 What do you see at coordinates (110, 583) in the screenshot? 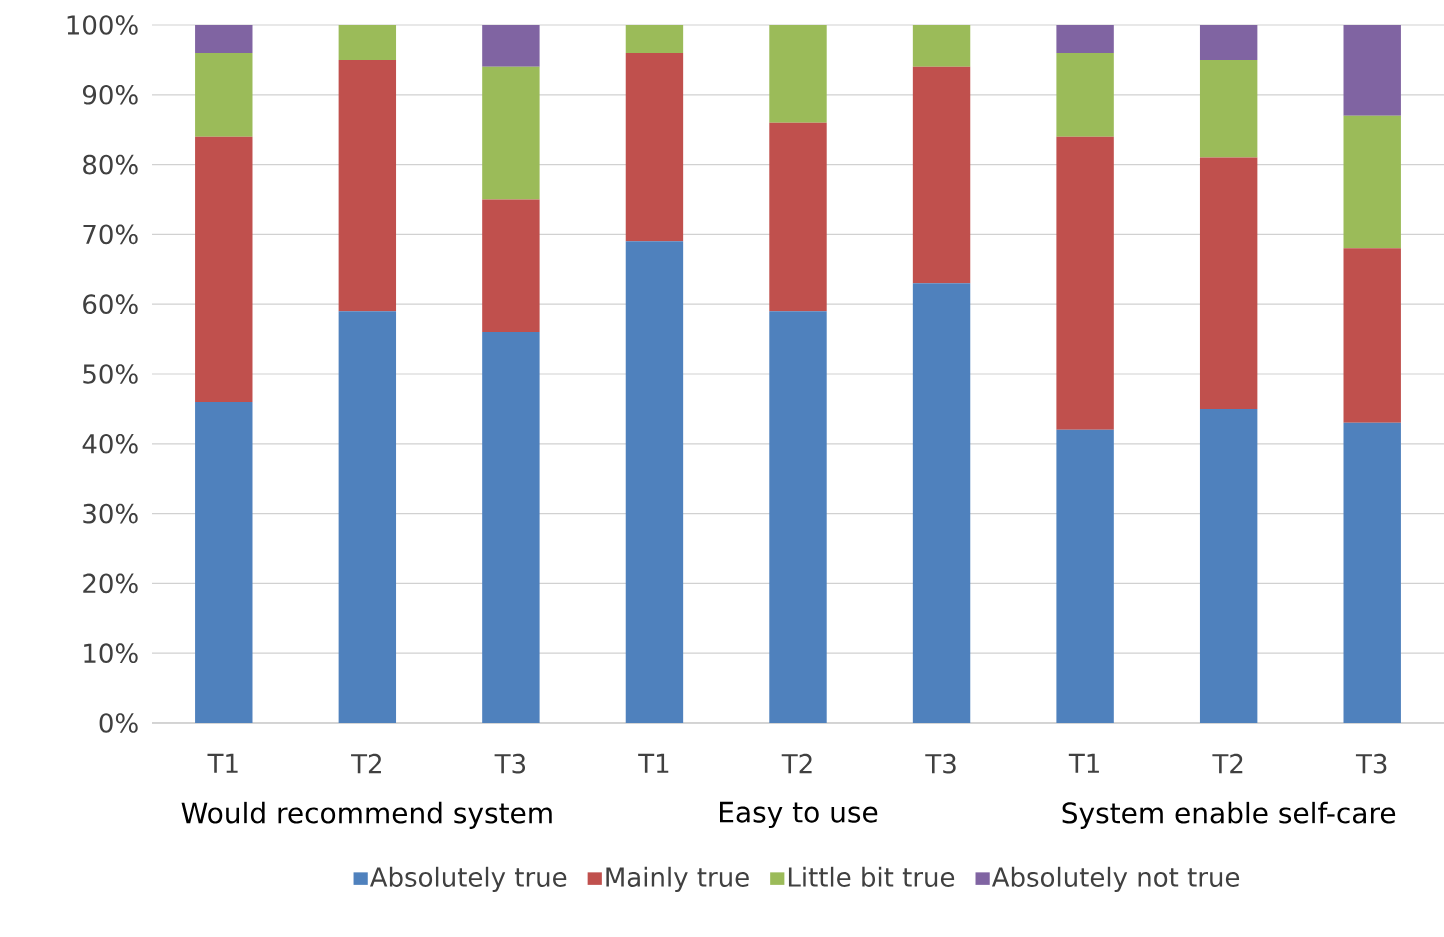
I see `y-tick-label: 20%` at bounding box center [110, 583].